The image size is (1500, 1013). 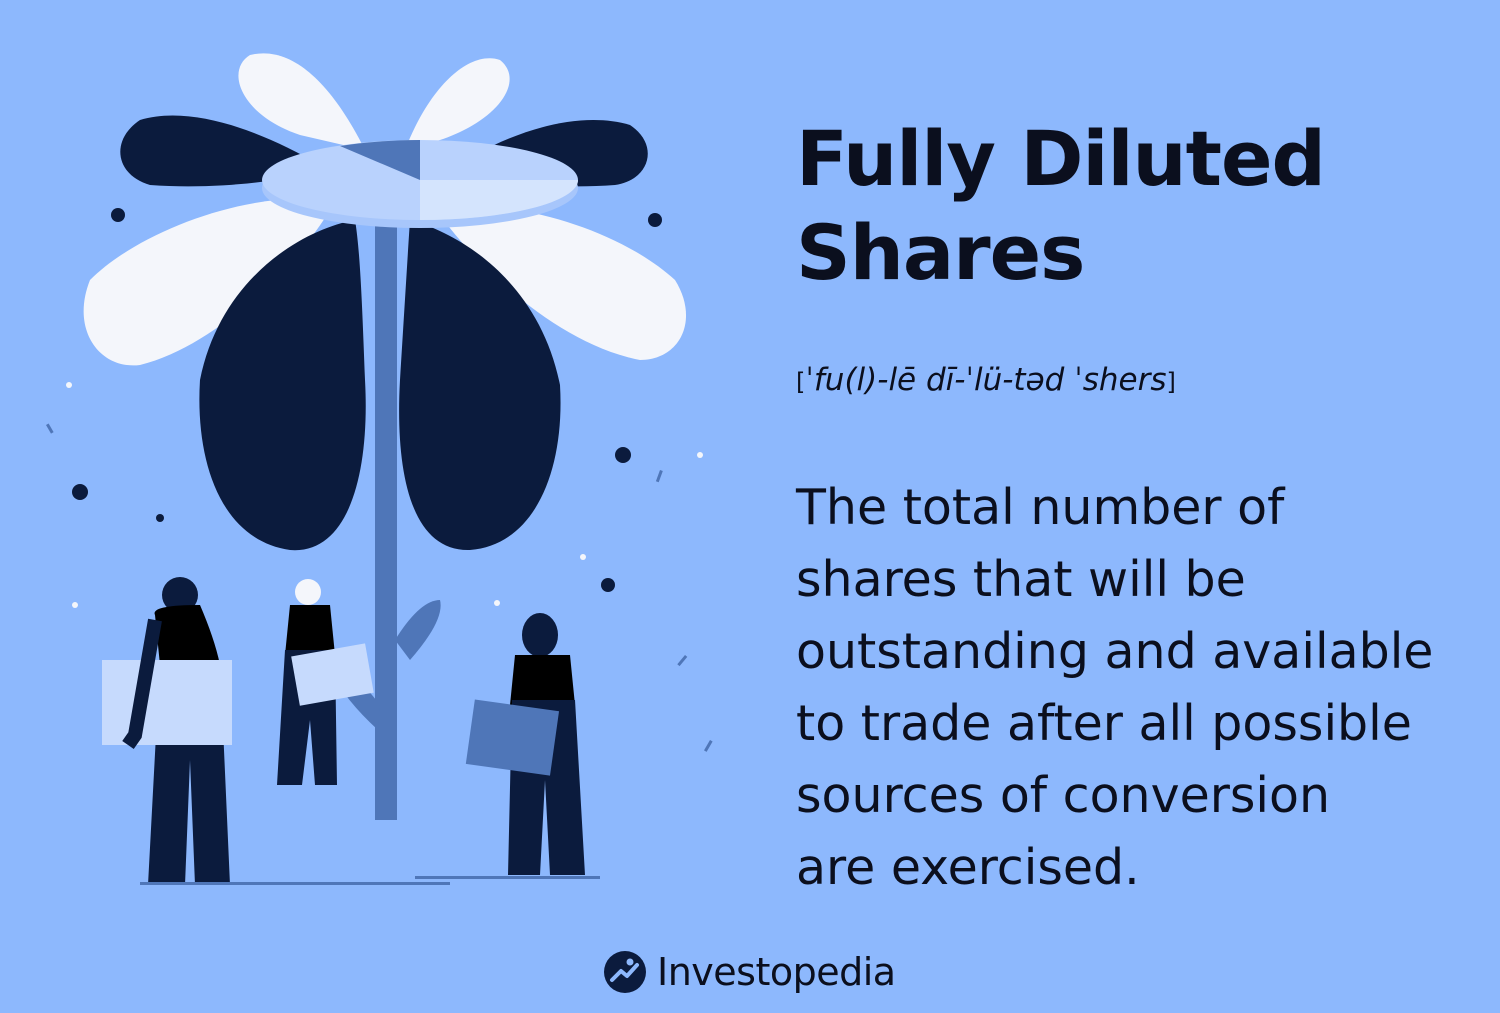 I want to click on term-title: Fully Diluted Shares, so click(x=1126, y=206).